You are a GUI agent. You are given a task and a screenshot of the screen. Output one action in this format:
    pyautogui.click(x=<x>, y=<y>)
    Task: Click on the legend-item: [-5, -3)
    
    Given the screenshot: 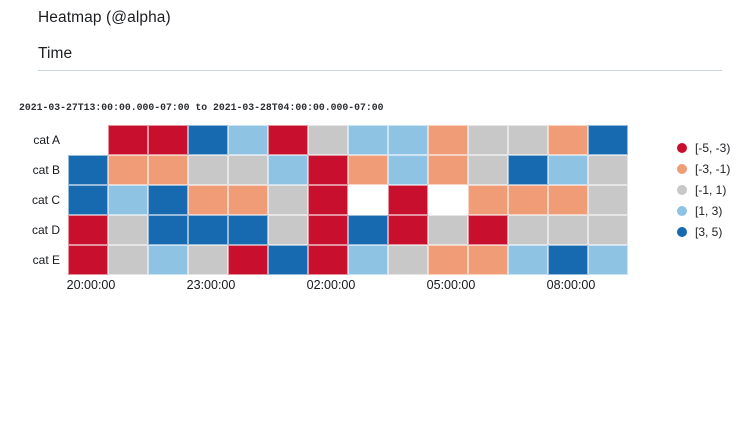 What is the action you would take?
    pyautogui.click(x=703, y=148)
    